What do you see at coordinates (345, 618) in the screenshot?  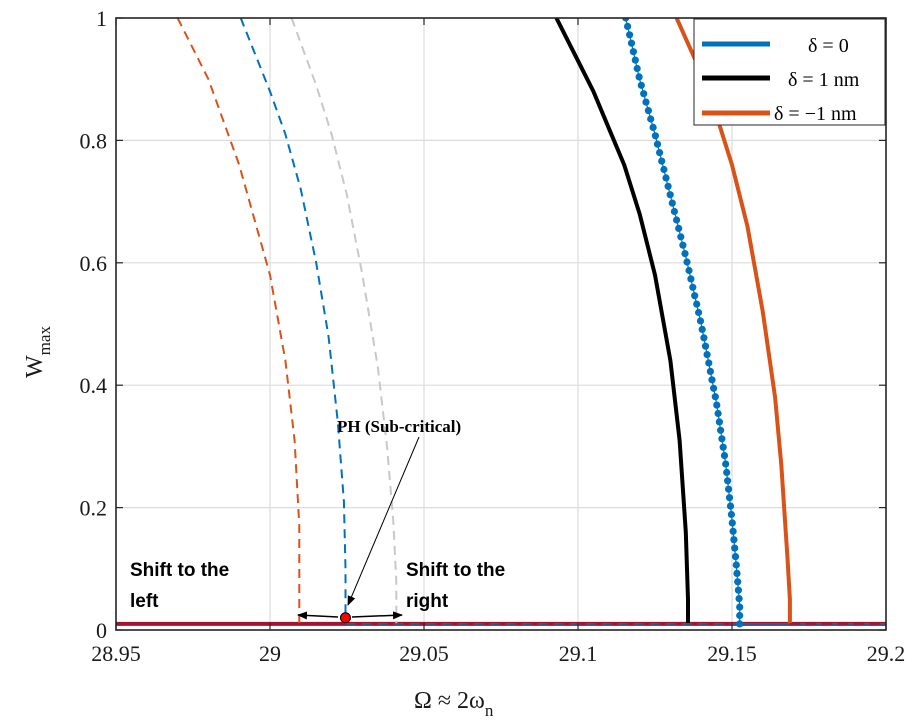 I see `ph-point-marker` at bounding box center [345, 618].